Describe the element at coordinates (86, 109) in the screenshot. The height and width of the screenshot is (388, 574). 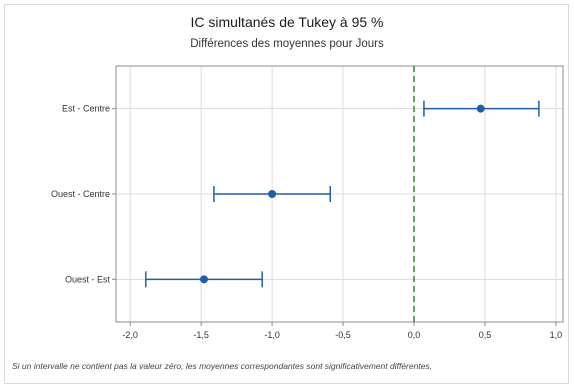
I see `category-label: Est - Centre` at that location.